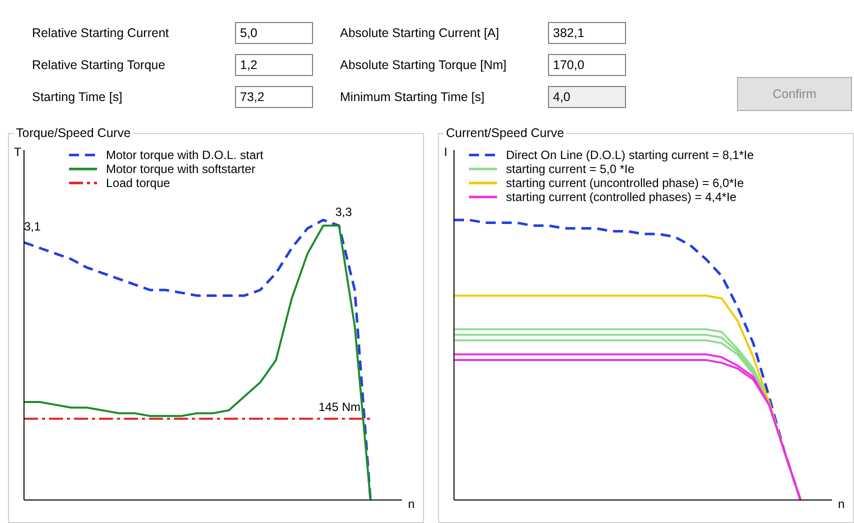  Describe the element at coordinates (339, 407) in the screenshot. I see `annotation: 145 Nm` at that location.